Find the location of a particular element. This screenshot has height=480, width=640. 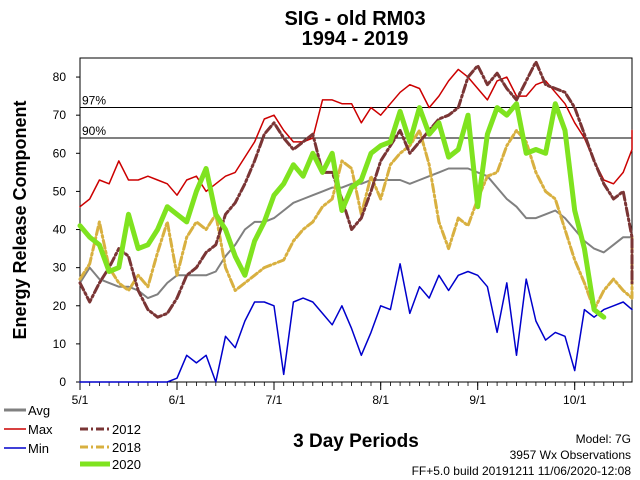

x-tick-label: 10/1 is located at coordinates (575, 400).